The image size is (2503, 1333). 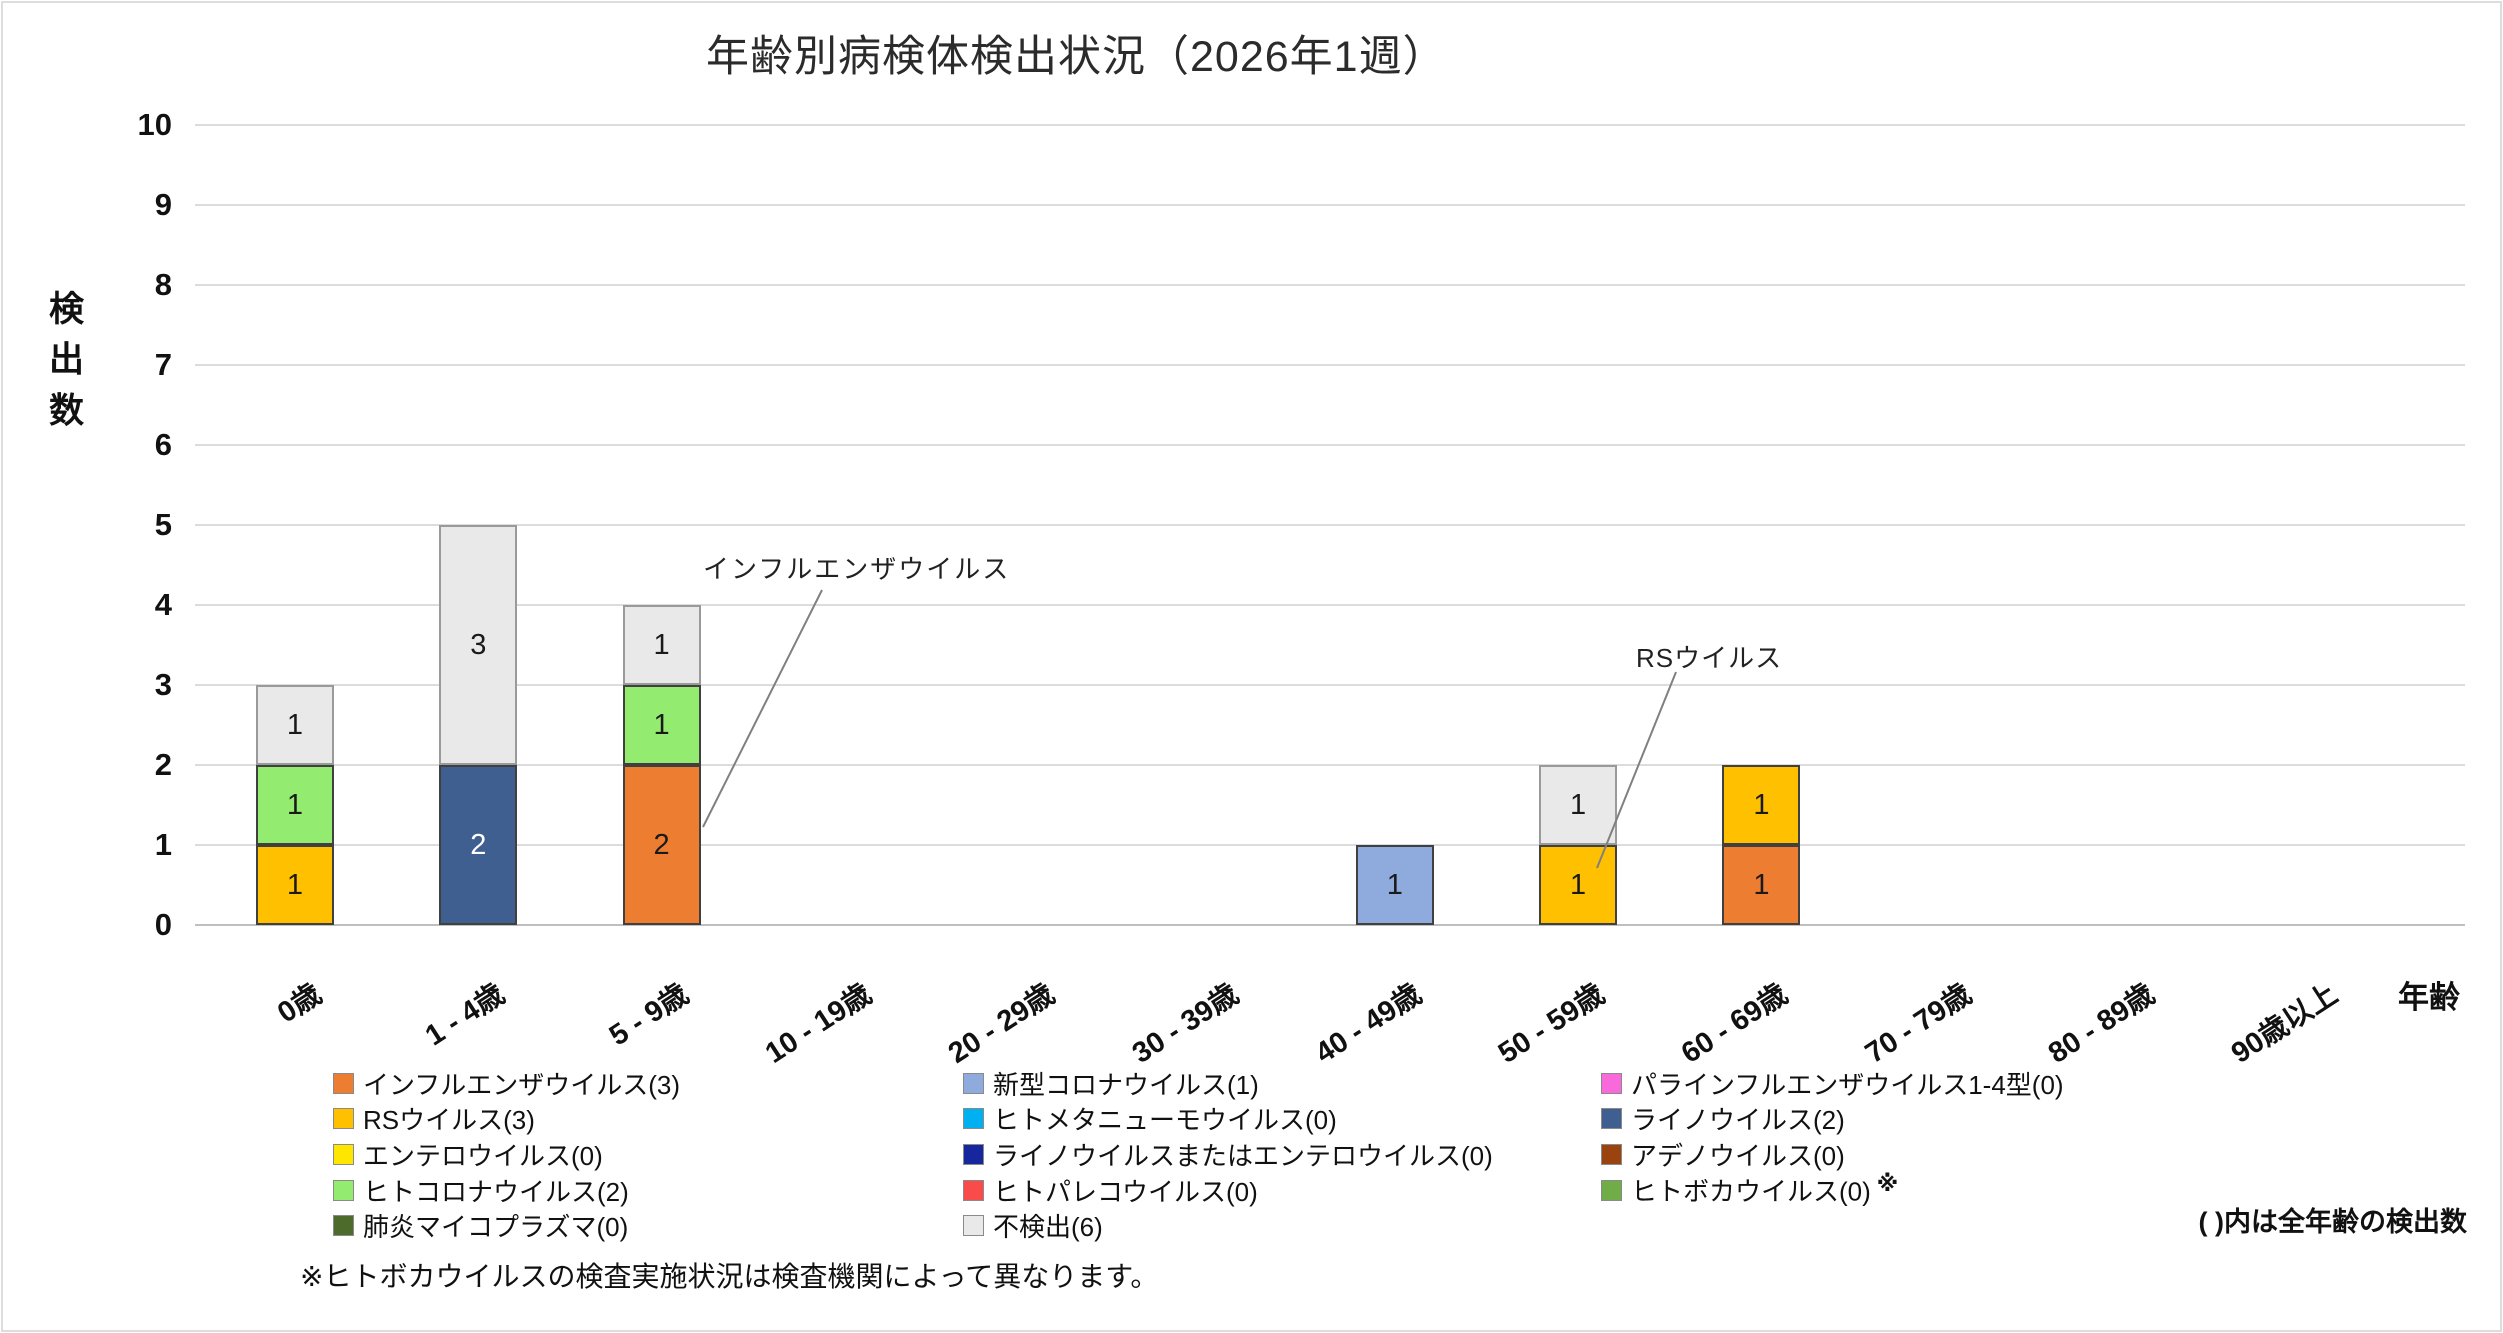 I want to click on y-tick-label: 2, so click(x=163, y=764).